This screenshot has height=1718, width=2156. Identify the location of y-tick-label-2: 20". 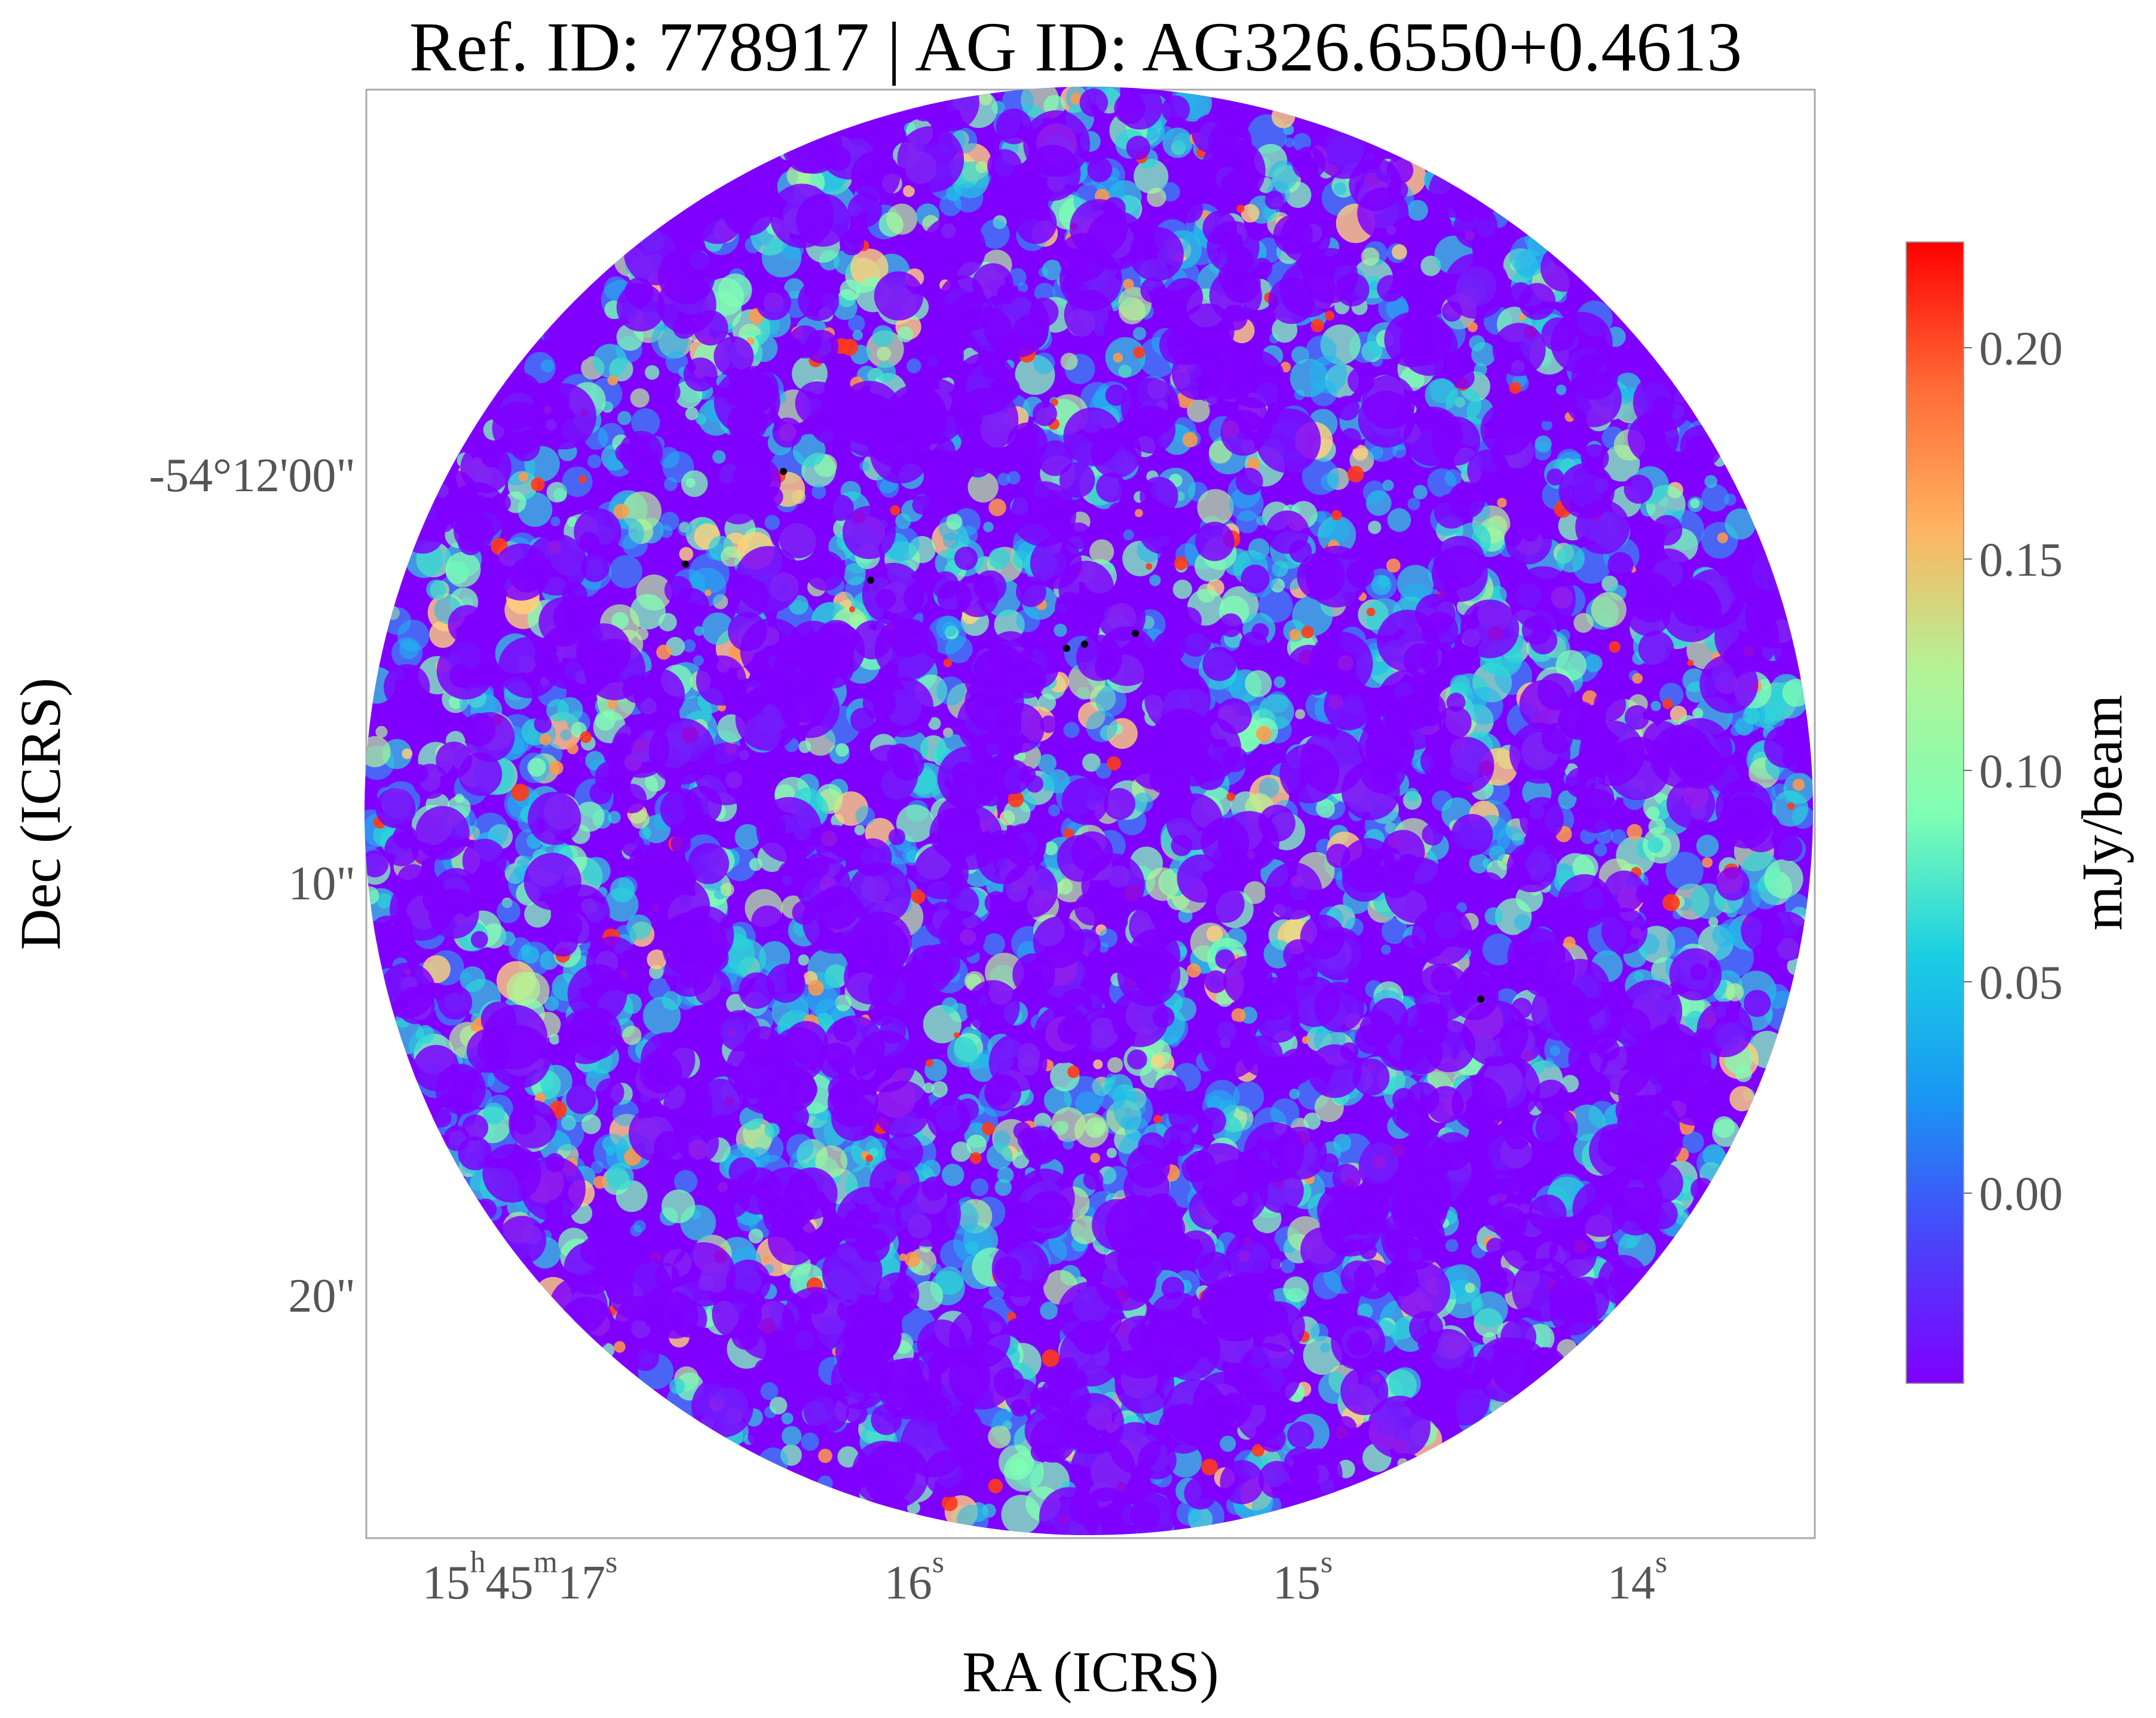
(322, 1296).